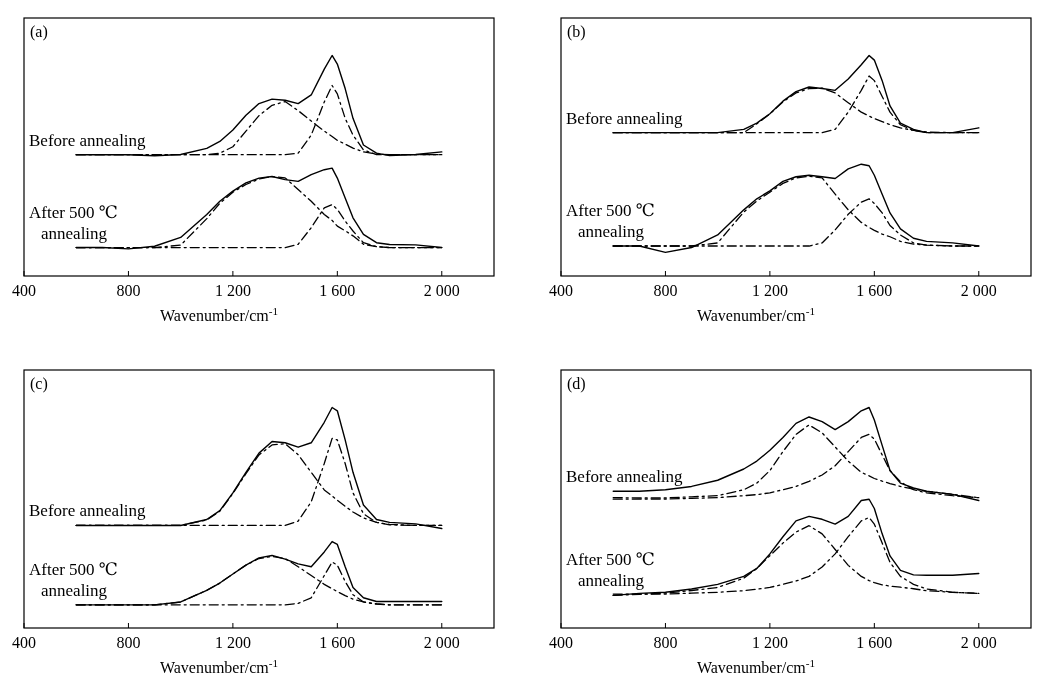  I want to click on chart-title: (b), so click(576, 32).